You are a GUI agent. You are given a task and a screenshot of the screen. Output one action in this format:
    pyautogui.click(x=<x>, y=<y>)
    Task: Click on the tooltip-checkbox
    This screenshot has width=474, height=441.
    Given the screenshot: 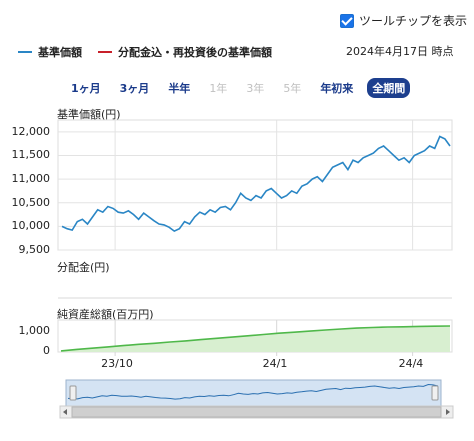 What is the action you would take?
    pyautogui.click(x=347, y=20)
    